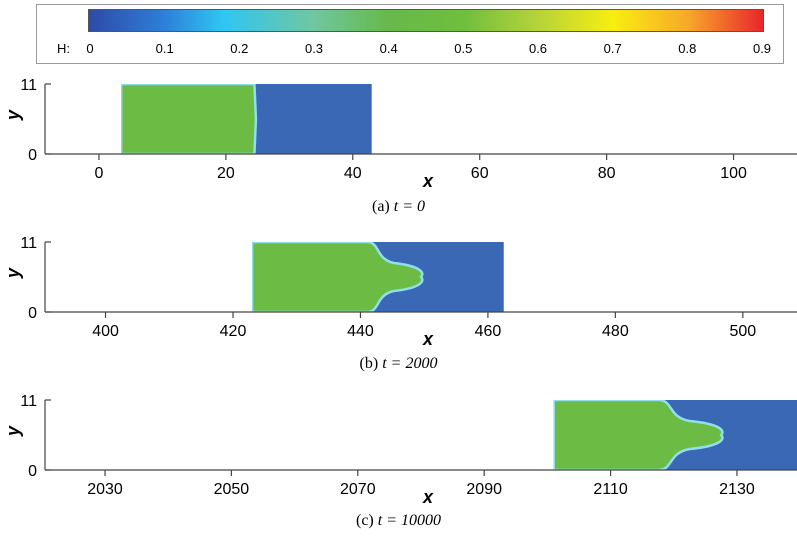 This screenshot has height=537, width=797. What do you see at coordinates (353, 173) in the screenshot?
I see `x-tick-label: 40` at bounding box center [353, 173].